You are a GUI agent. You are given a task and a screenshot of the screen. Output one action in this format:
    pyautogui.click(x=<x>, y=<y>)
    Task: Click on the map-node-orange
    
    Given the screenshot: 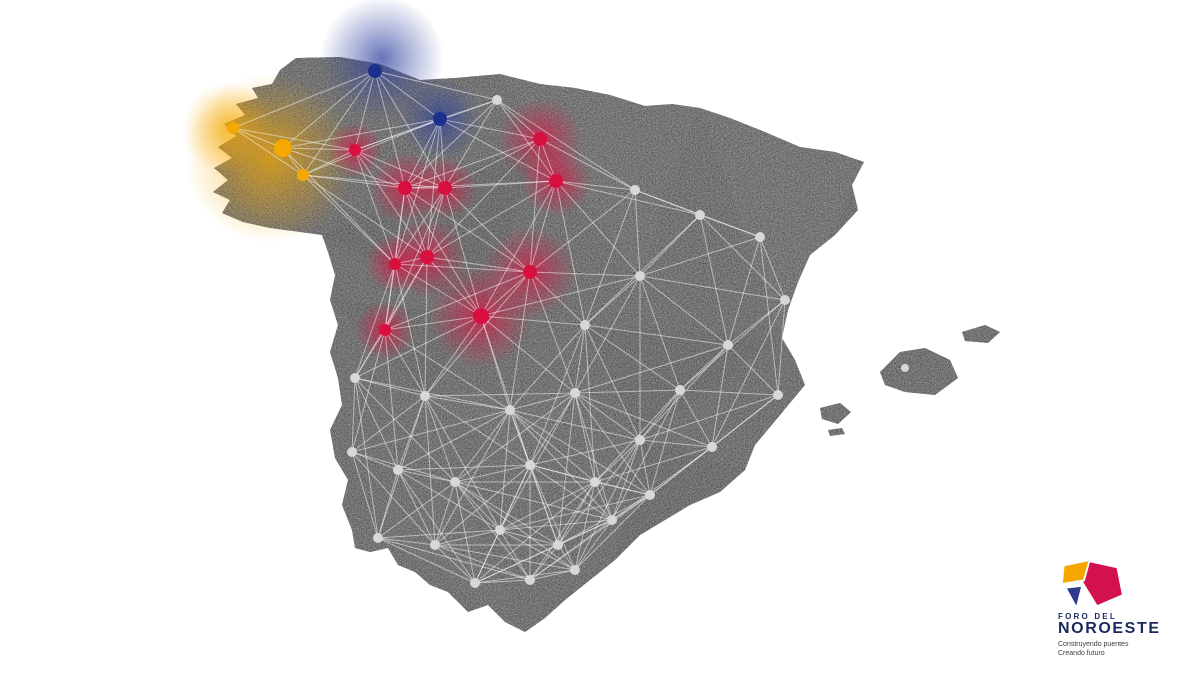 What is the action you would take?
    pyautogui.click(x=233, y=128)
    